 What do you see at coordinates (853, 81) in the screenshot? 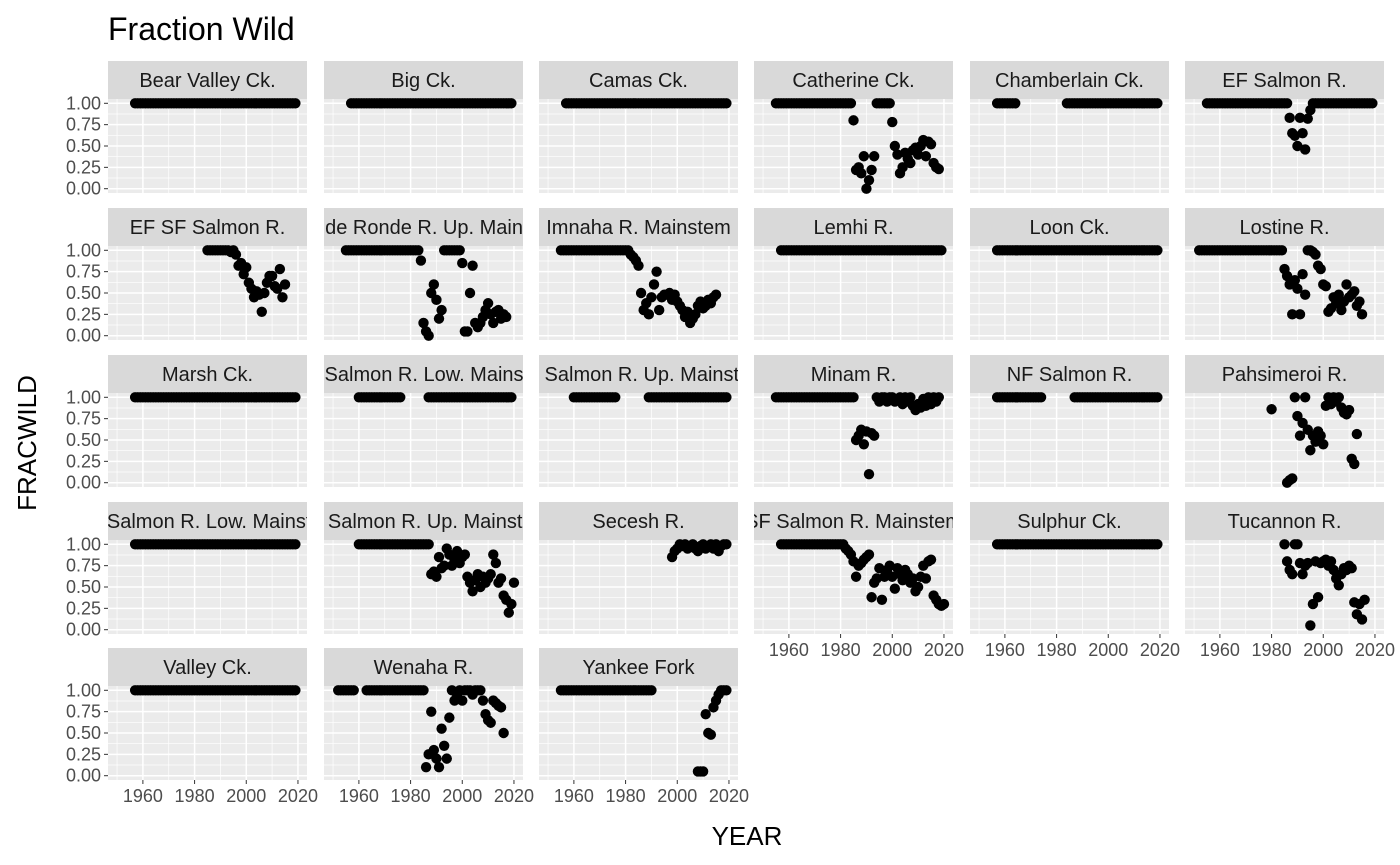
I see `facet-strip-label: Catherine Ck.` at bounding box center [853, 81].